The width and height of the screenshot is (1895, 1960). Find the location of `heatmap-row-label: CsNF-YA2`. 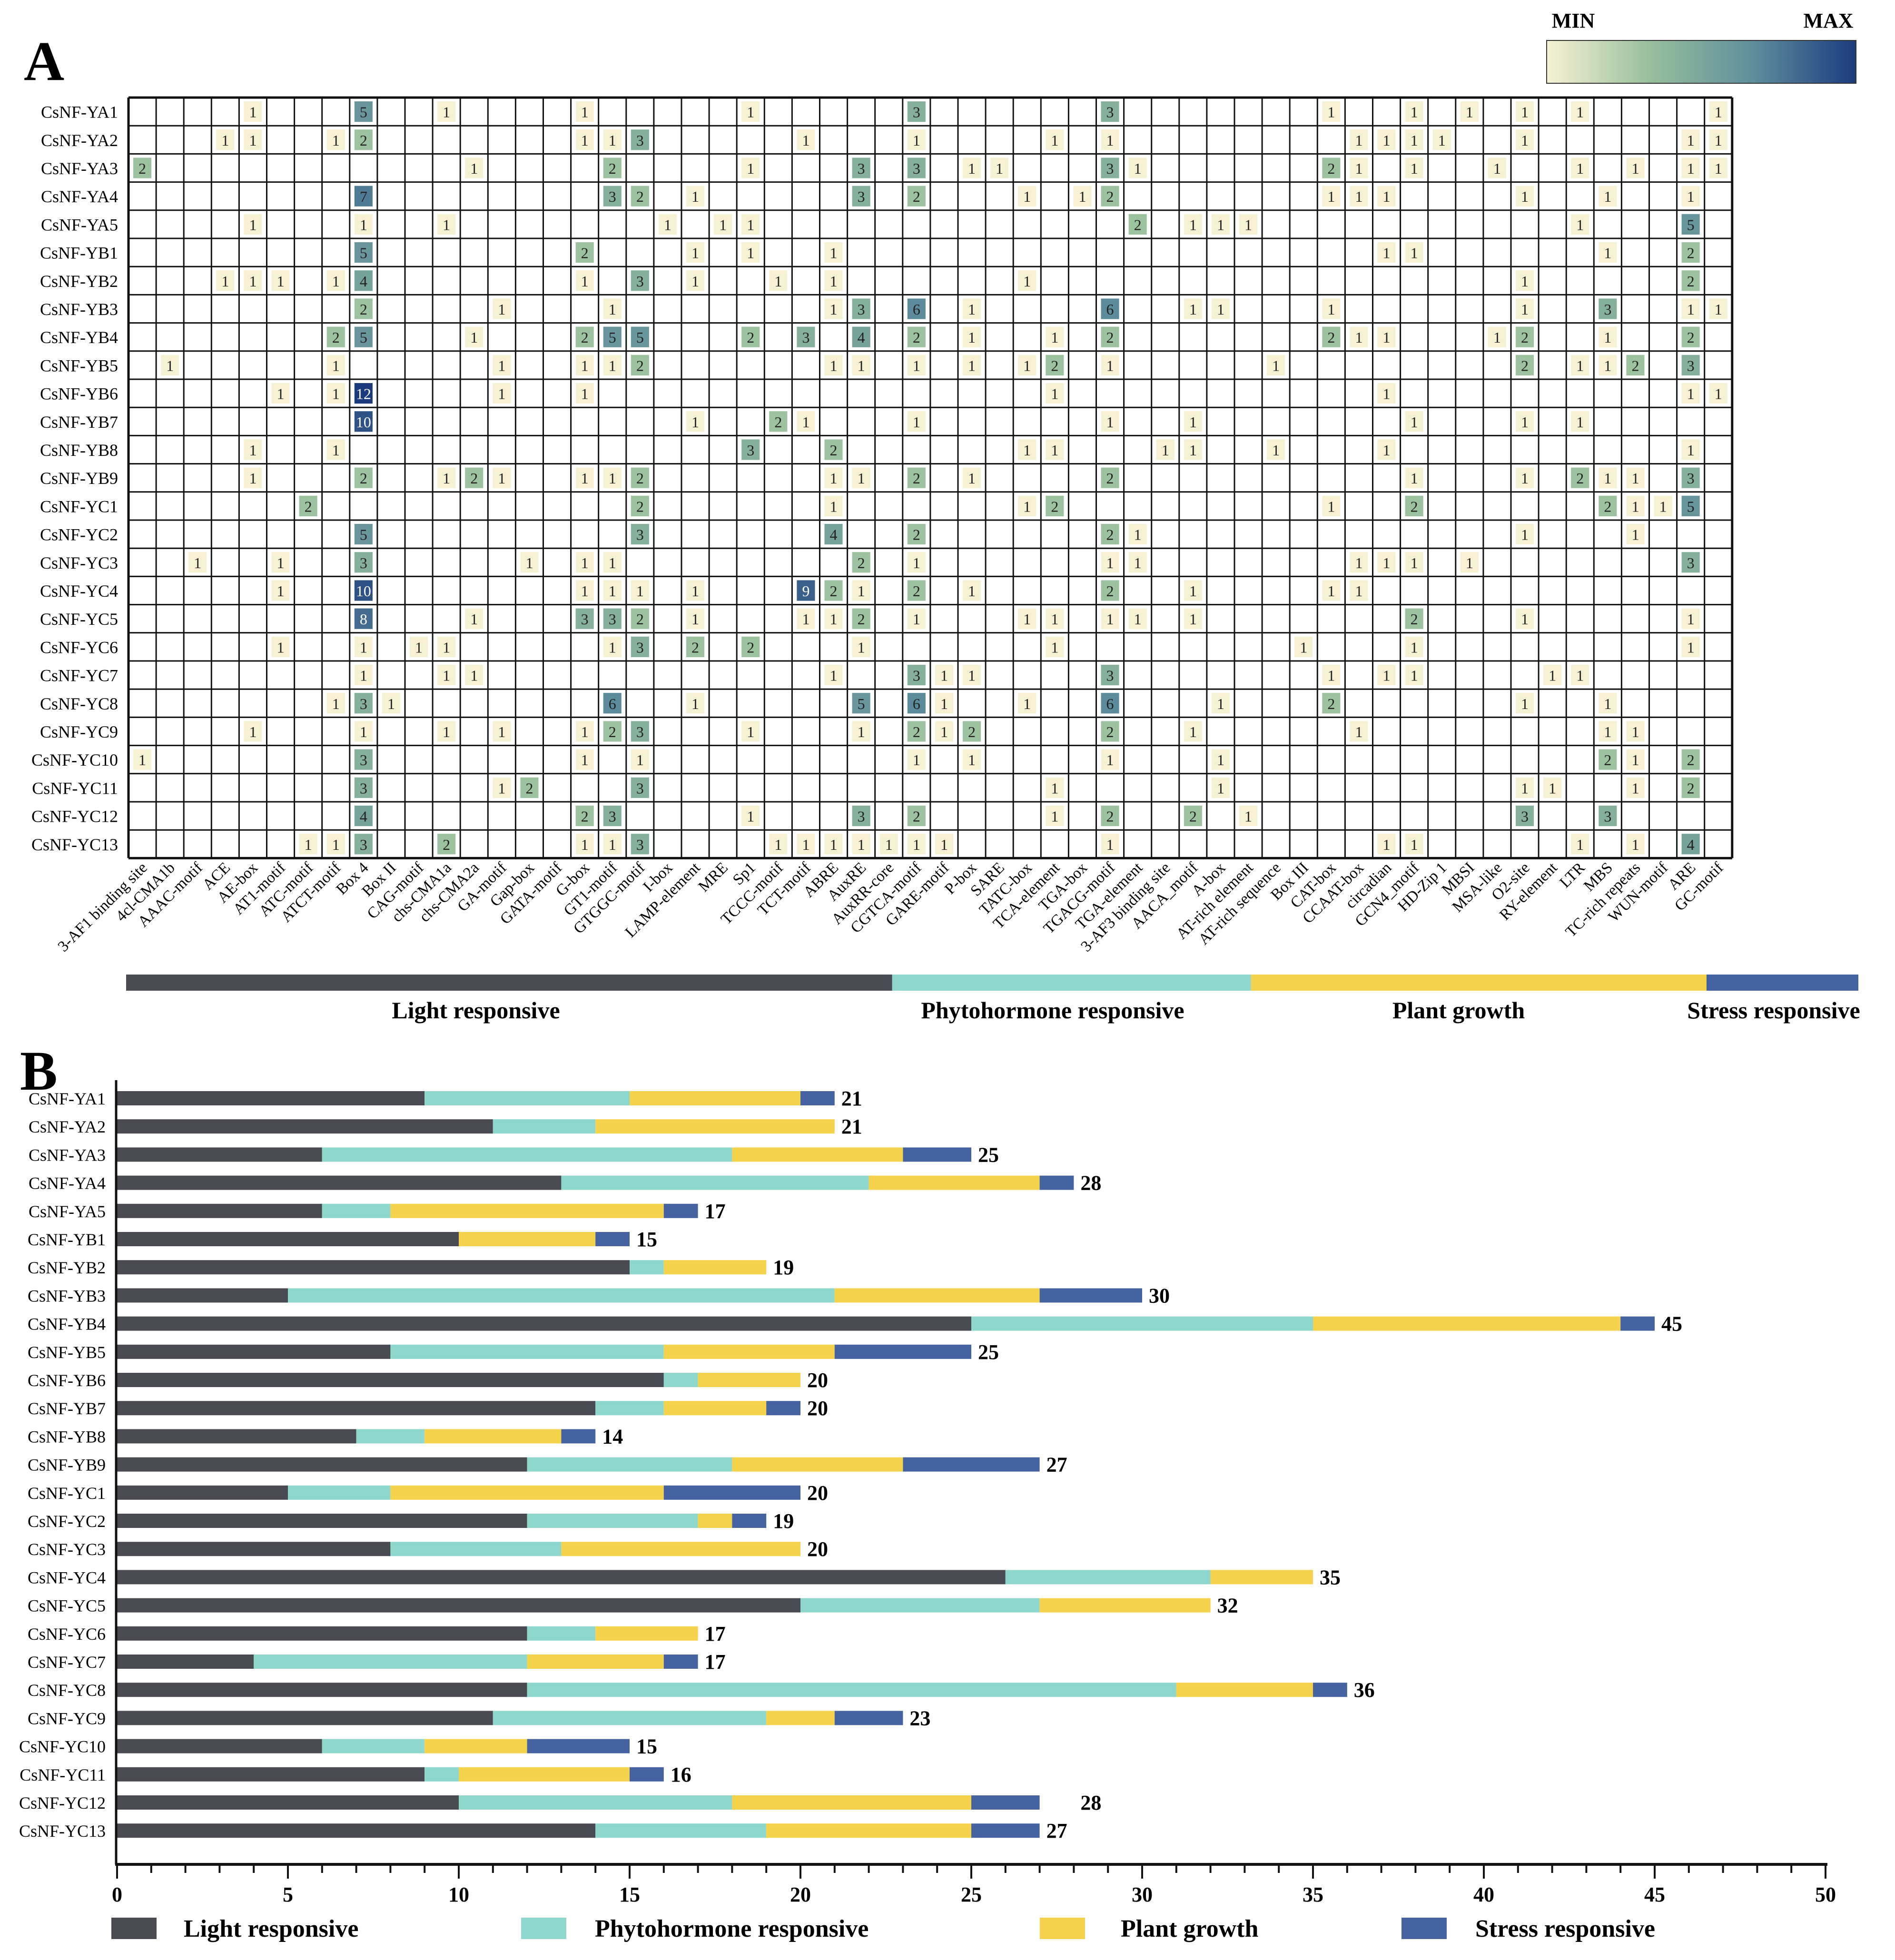

heatmap-row-label: CsNF-YA2 is located at coordinates (79, 140).